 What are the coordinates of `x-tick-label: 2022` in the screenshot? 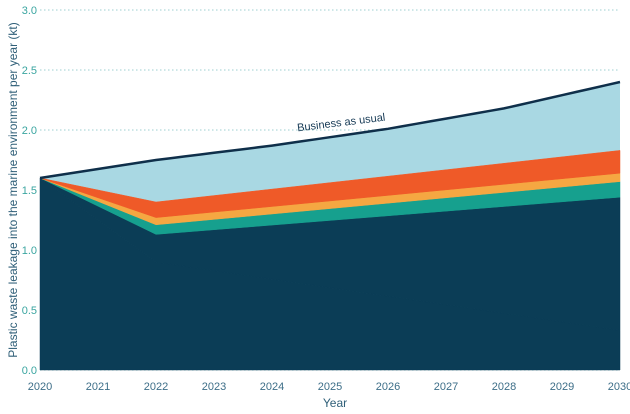 It's located at (156, 387).